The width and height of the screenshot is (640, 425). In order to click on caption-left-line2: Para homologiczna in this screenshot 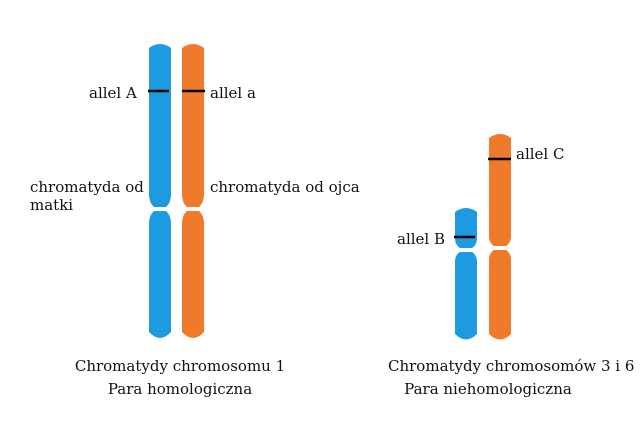, I will do `click(180, 389)`.